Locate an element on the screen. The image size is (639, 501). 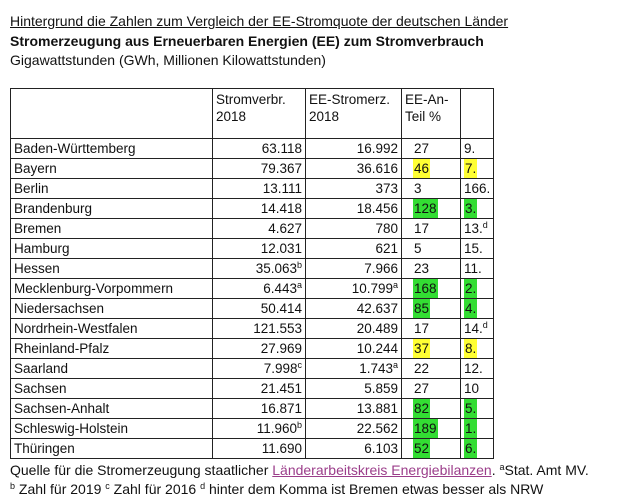
cell-stromverbrauch: 121.553 is located at coordinates (259, 328).